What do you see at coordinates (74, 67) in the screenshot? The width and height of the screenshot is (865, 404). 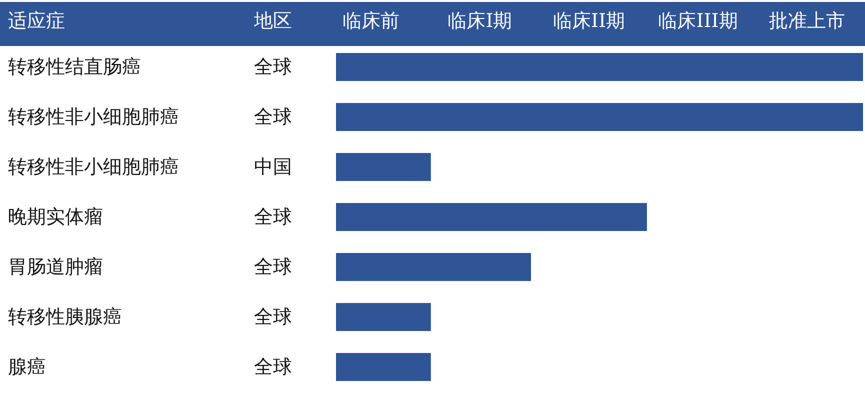 I see `y-tick-label: 转移性结直肠癌` at bounding box center [74, 67].